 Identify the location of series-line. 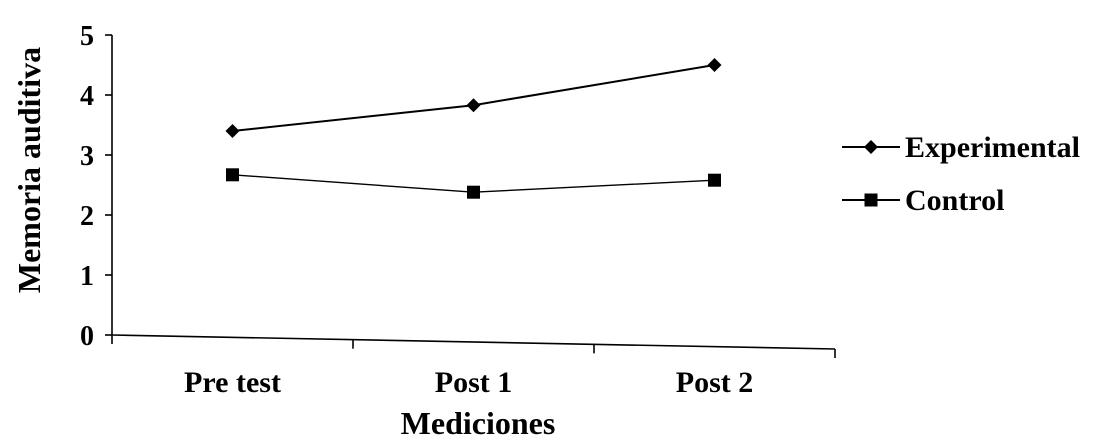
(473, 98).